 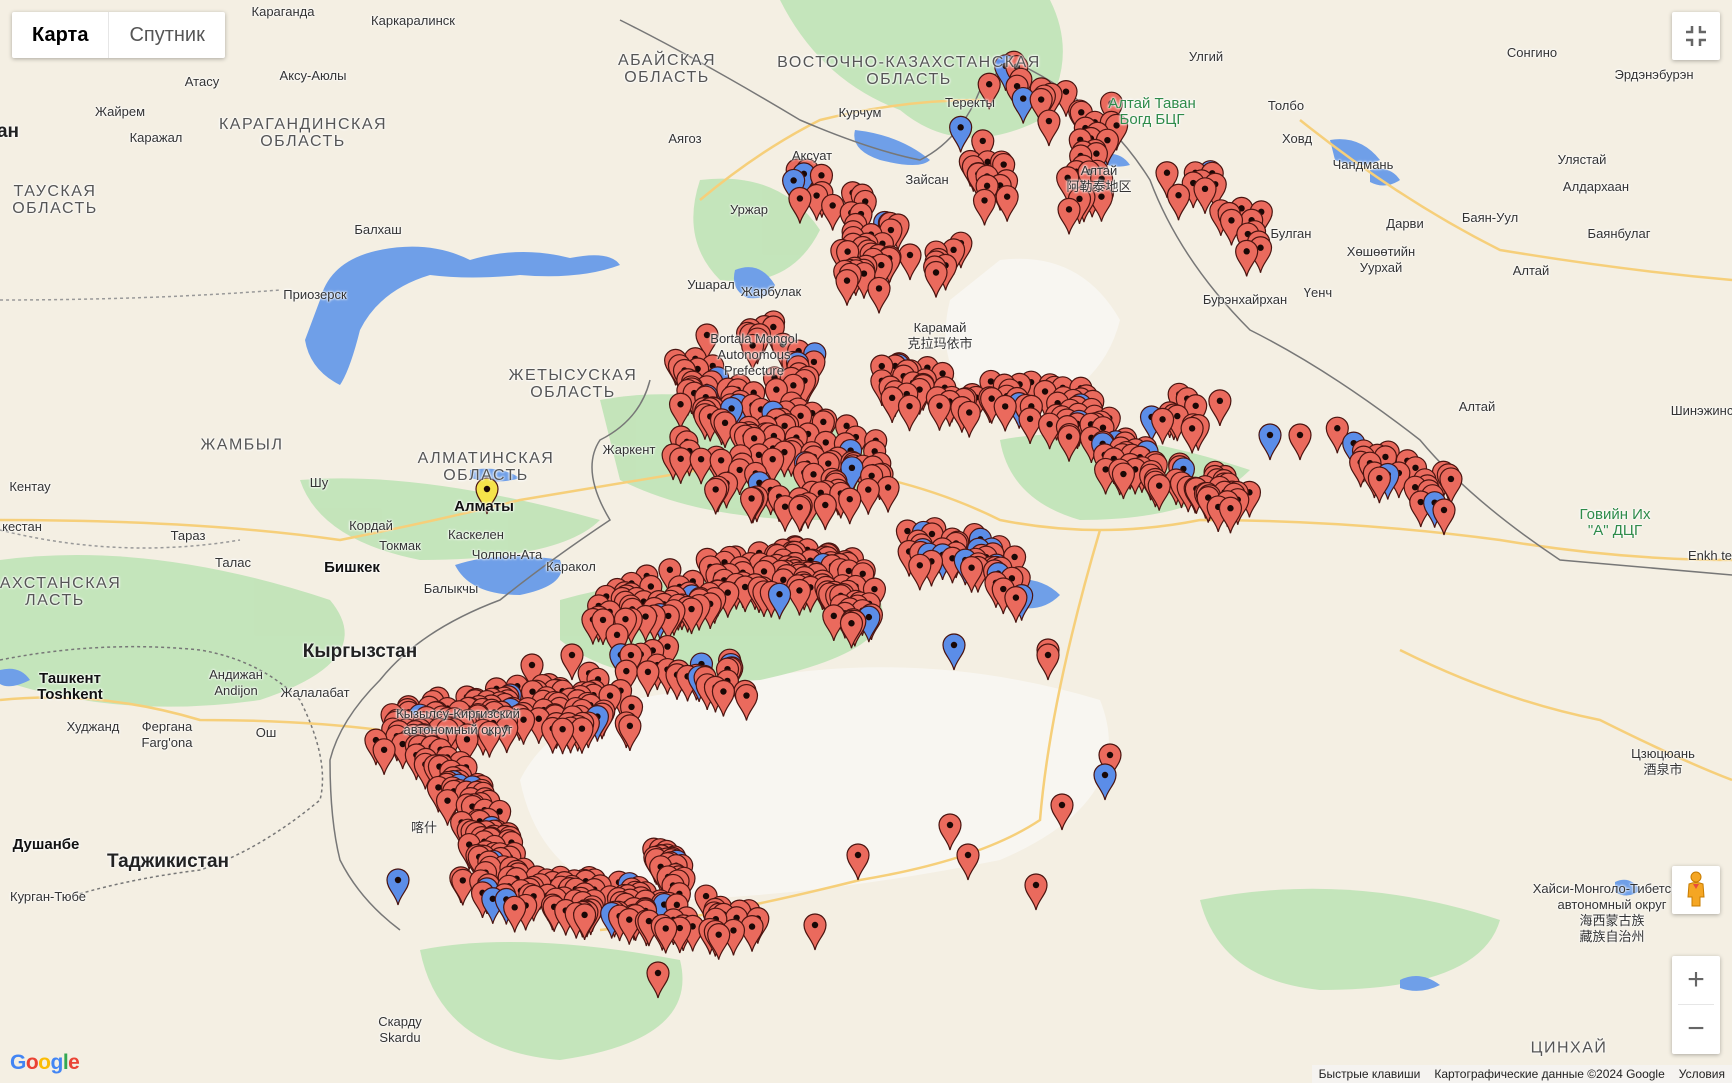 What do you see at coordinates (1696, 979) in the screenshot?
I see `zoom-in-button: +` at bounding box center [1696, 979].